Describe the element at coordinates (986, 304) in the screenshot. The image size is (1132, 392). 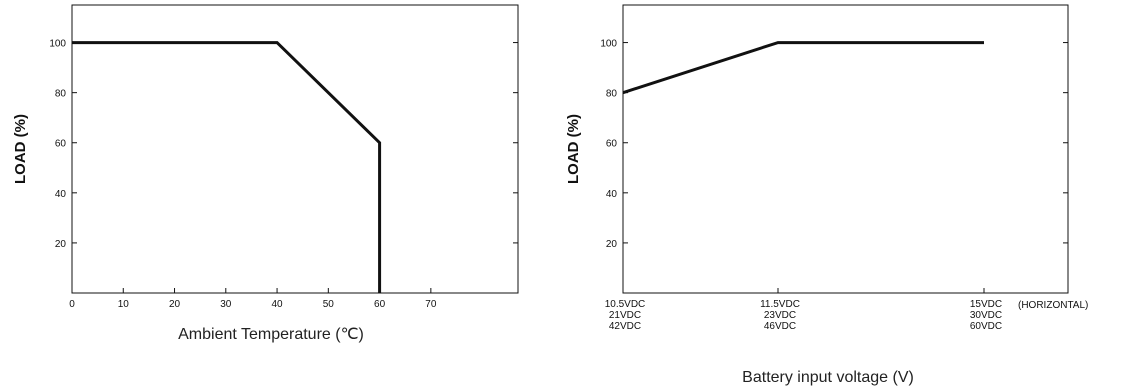
I see `x-tick-label: 15VDC` at that location.